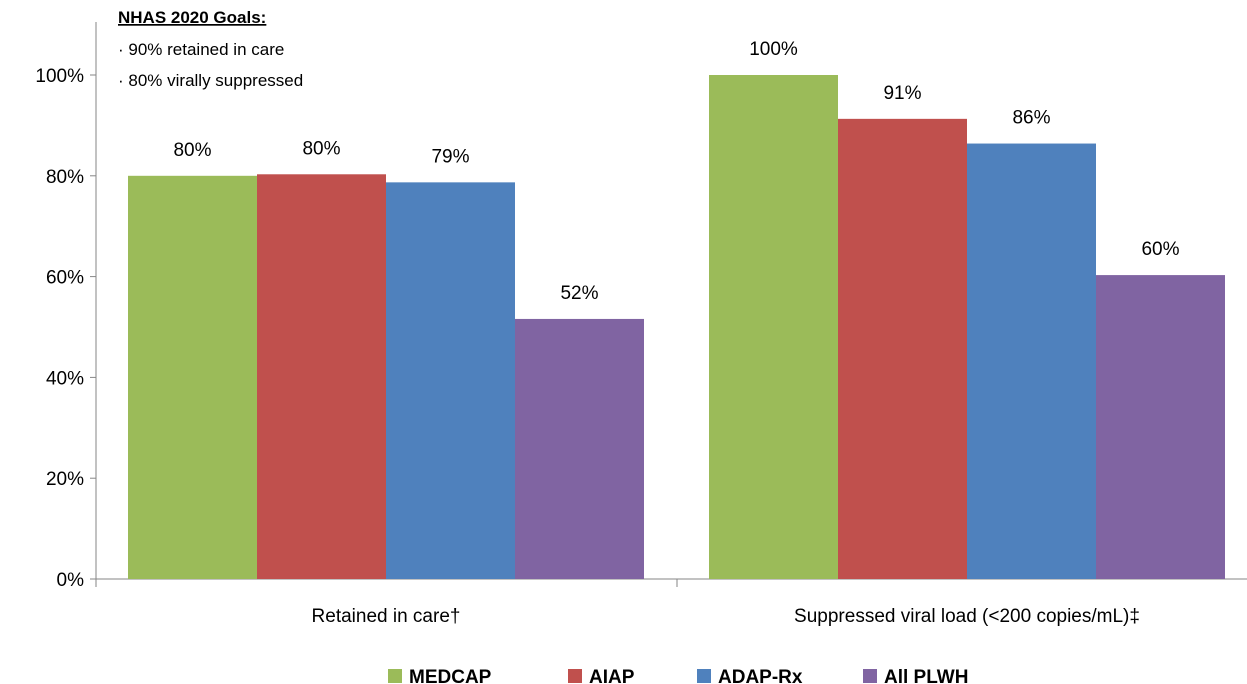 Image resolution: width=1247 pixels, height=684 pixels. Describe the element at coordinates (678, 675) in the screenshot. I see `legend: MEDCAP AIAP ADAP-Rx All PLWH` at that location.